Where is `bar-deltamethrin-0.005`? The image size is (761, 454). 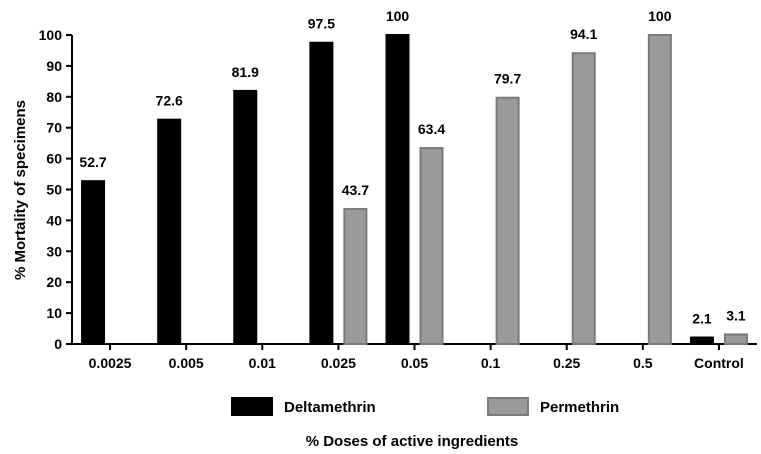 bar-deltamethrin-0.005 is located at coordinates (169, 231).